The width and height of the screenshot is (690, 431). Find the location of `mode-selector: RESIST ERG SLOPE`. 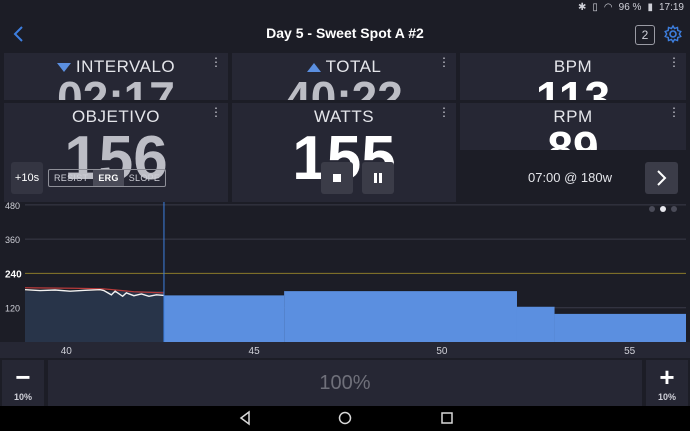

mode-selector: RESIST ERG SLOPE is located at coordinates (107, 178).